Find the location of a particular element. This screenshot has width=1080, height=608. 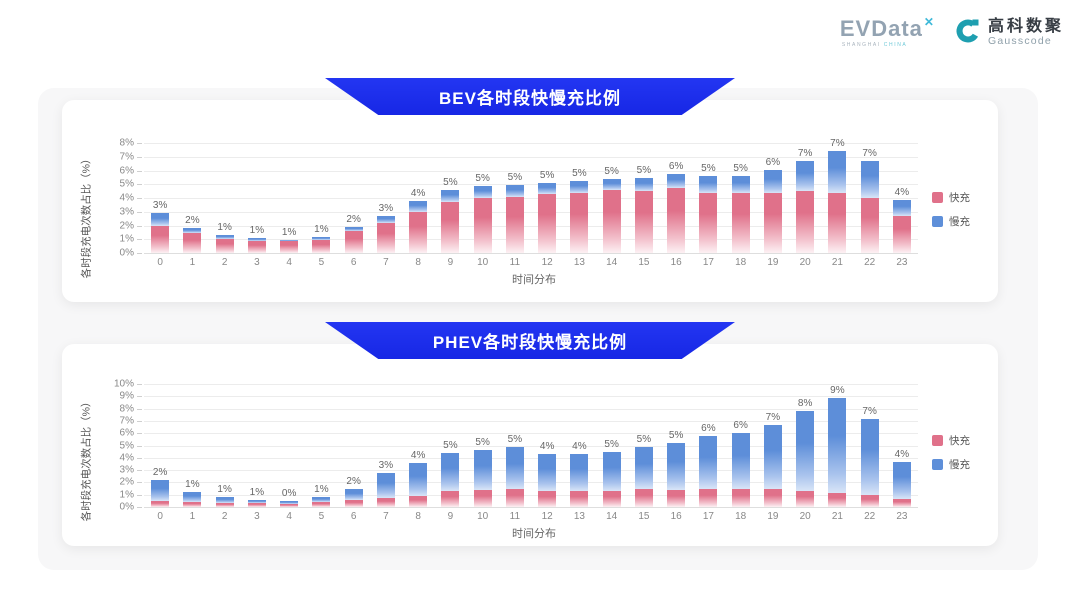

bev-chart-title: BEV各时段快慢充比例 is located at coordinates (530, 98).